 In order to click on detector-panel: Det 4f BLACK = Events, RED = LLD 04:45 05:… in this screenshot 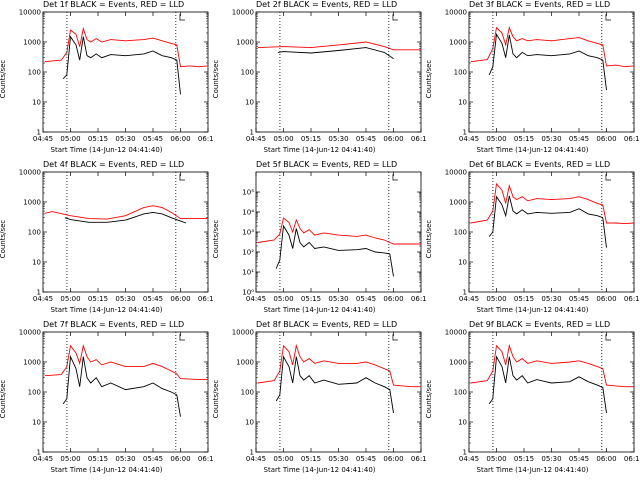, I will do `click(106, 240)`.